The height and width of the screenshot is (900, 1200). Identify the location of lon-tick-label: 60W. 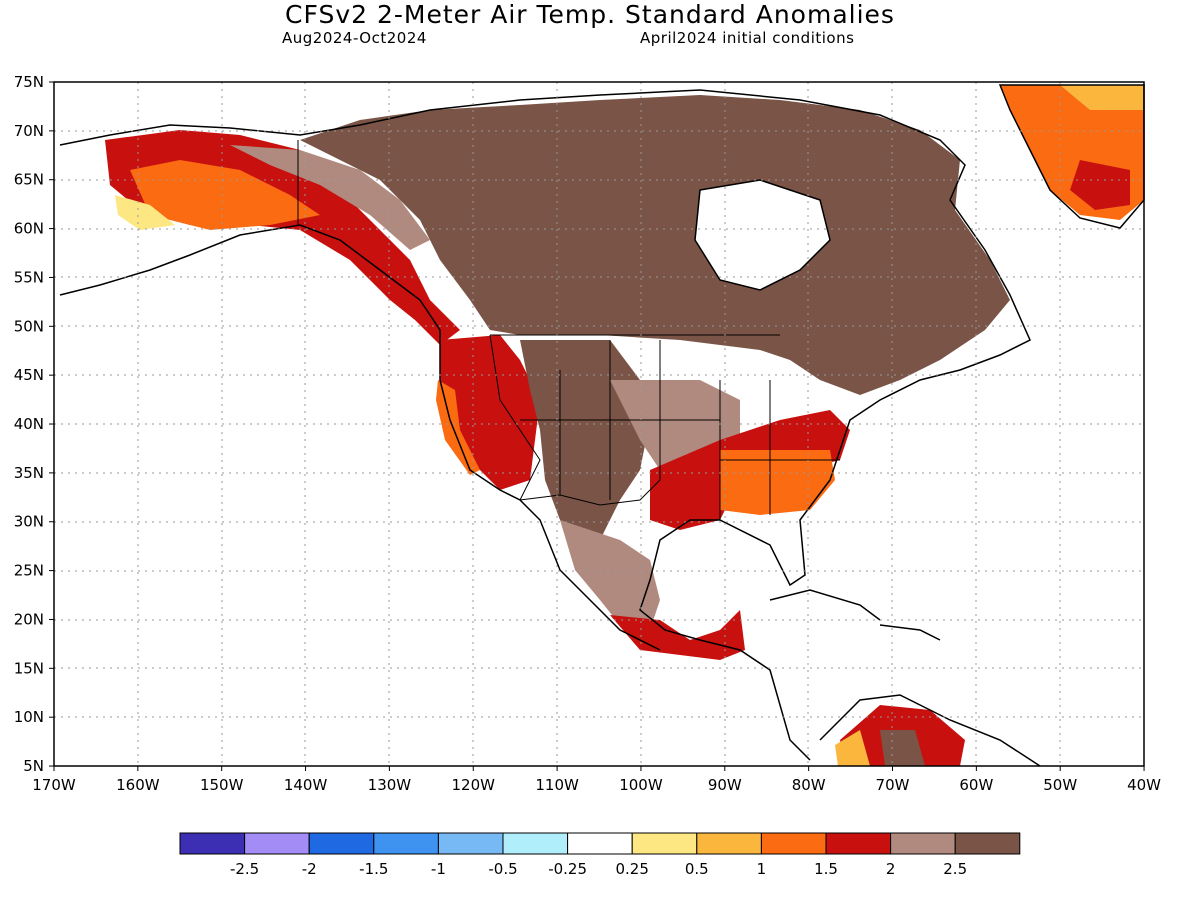
(976, 785).